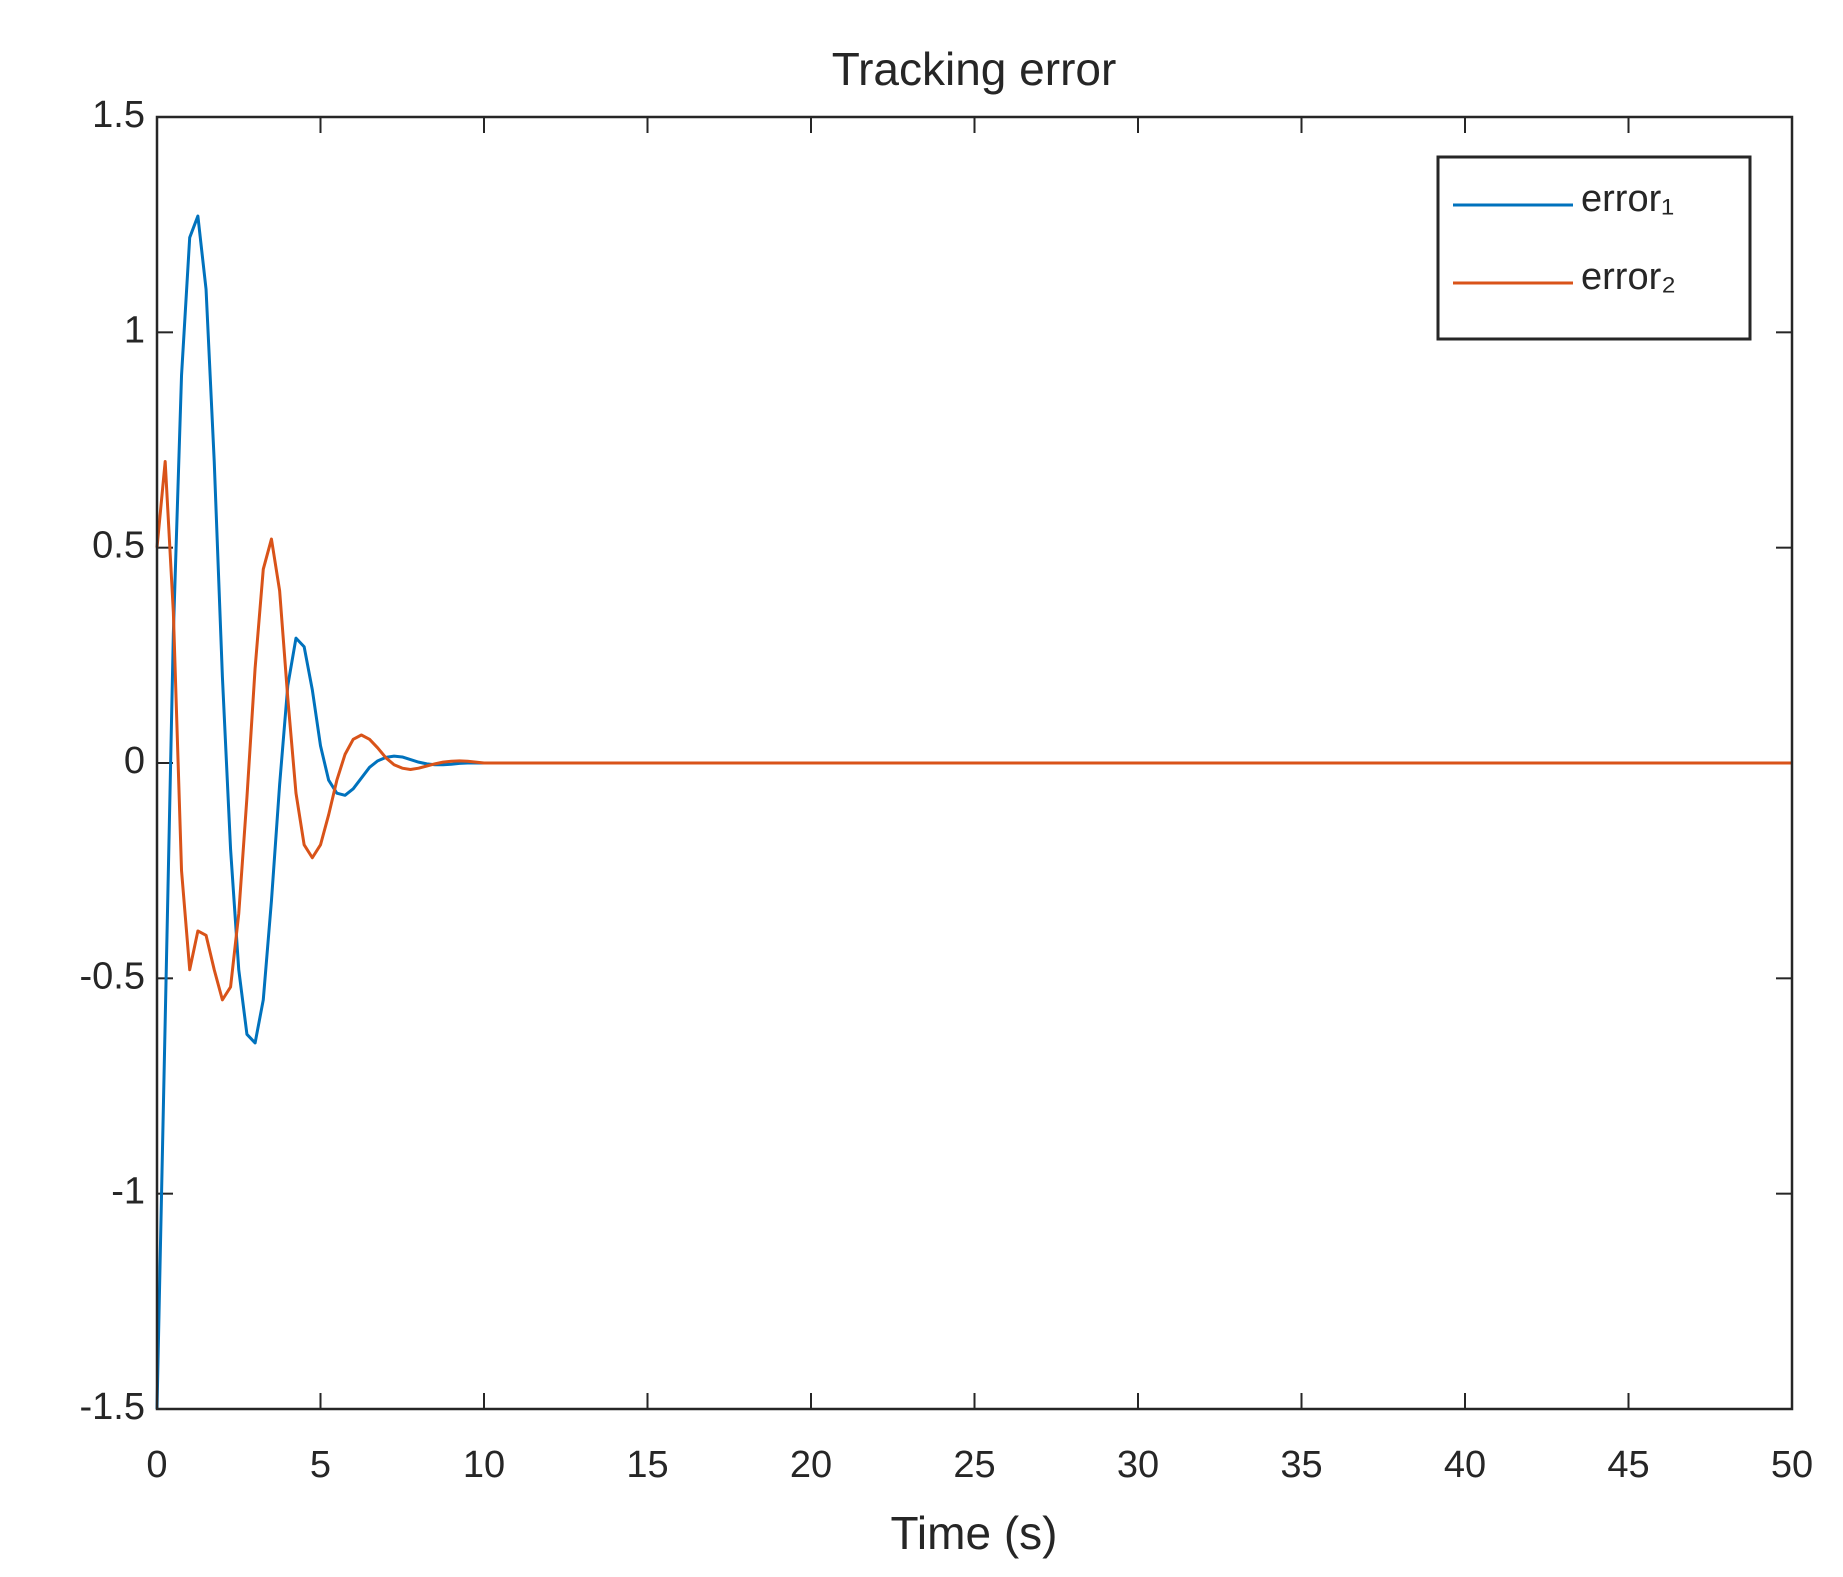  I want to click on legend-label: error₂, so click(1628, 277).